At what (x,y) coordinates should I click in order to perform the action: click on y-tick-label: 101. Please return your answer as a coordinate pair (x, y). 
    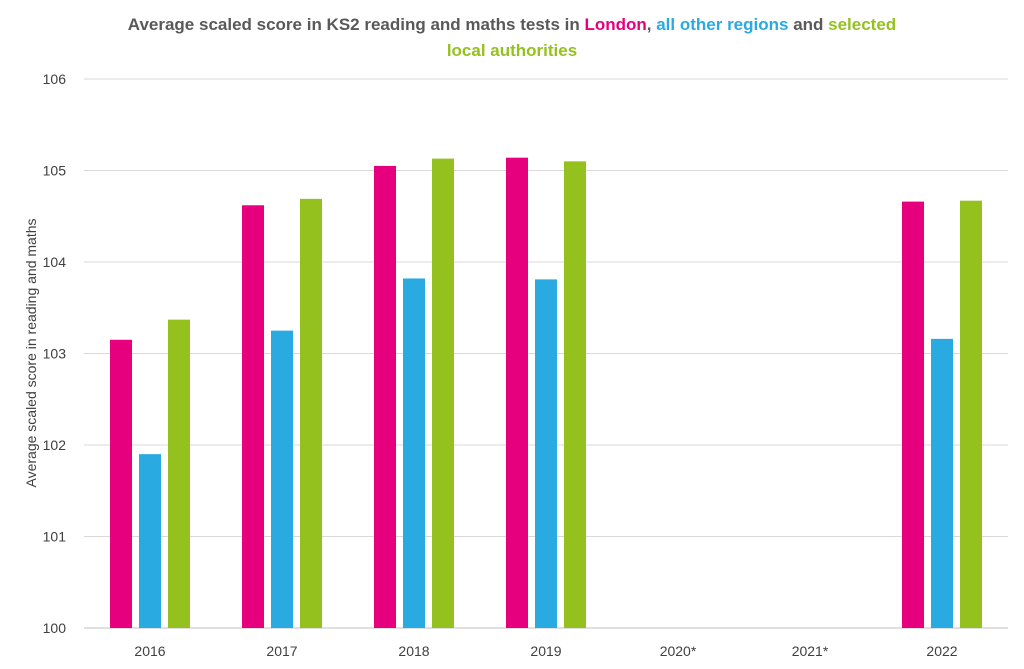
    Looking at the image, I should click on (55, 537).